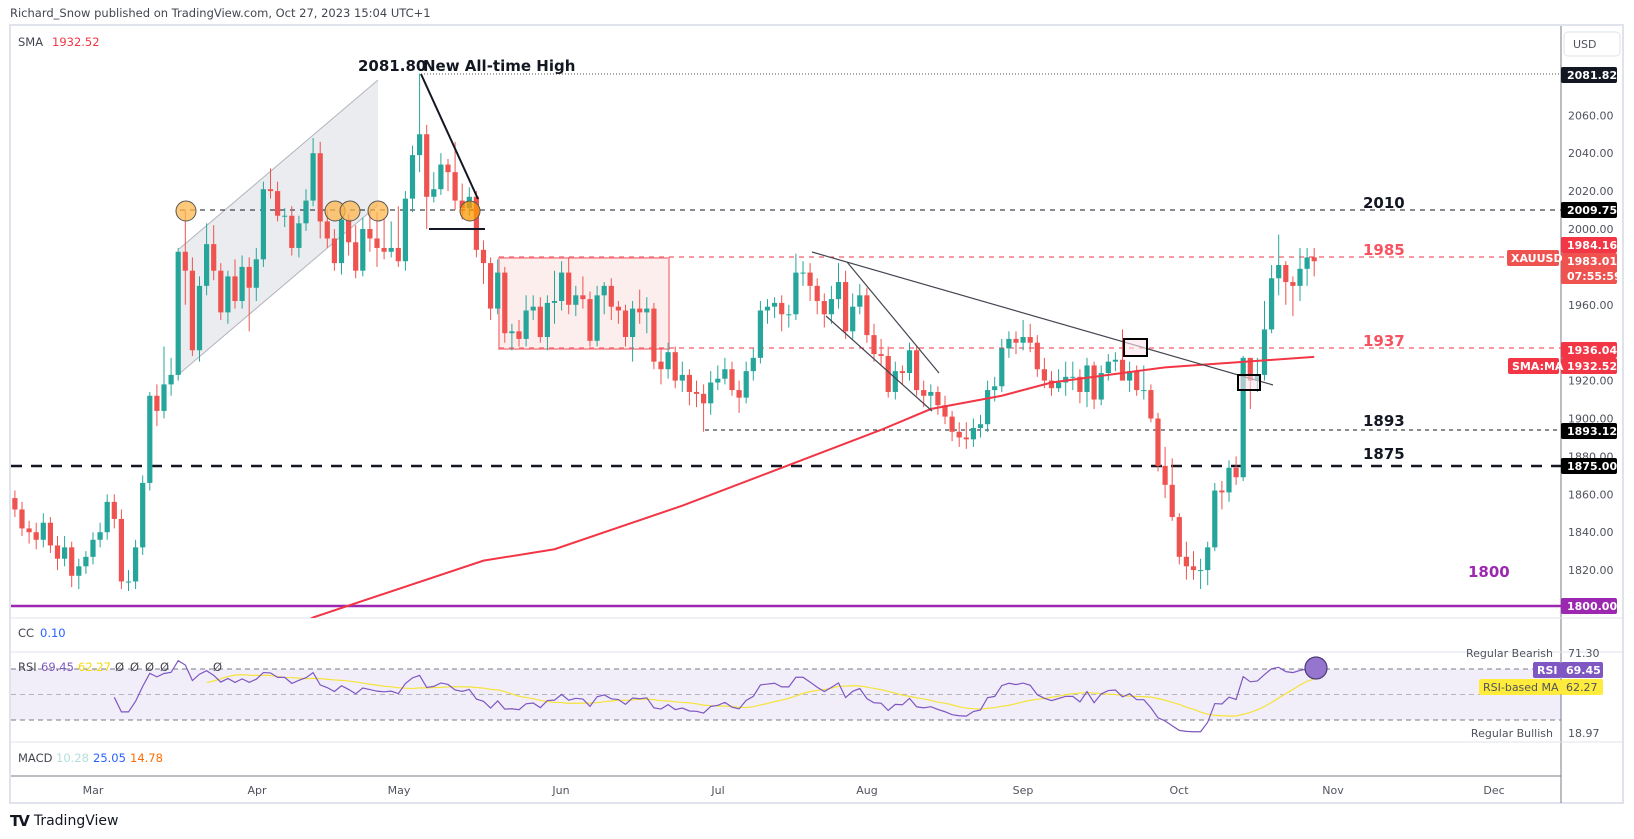 The height and width of the screenshot is (839, 1634). Describe the element at coordinates (786, 694) in the screenshot. I see `rsi-pane` at that location.